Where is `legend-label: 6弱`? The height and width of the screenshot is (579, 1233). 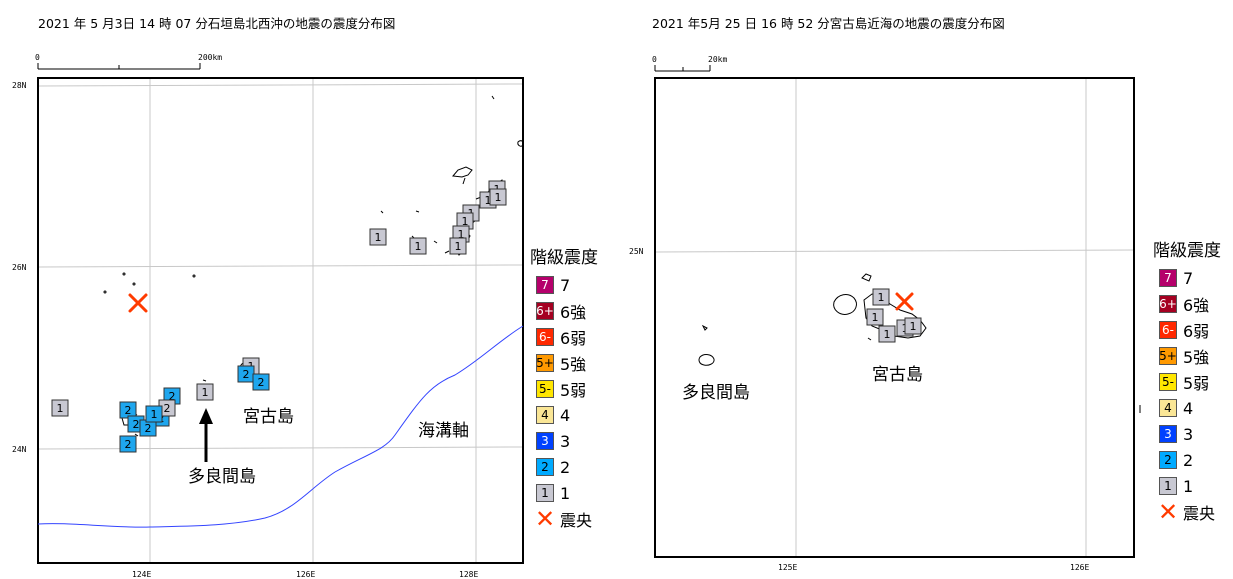
legend-label: 6弱 is located at coordinates (1196, 331).